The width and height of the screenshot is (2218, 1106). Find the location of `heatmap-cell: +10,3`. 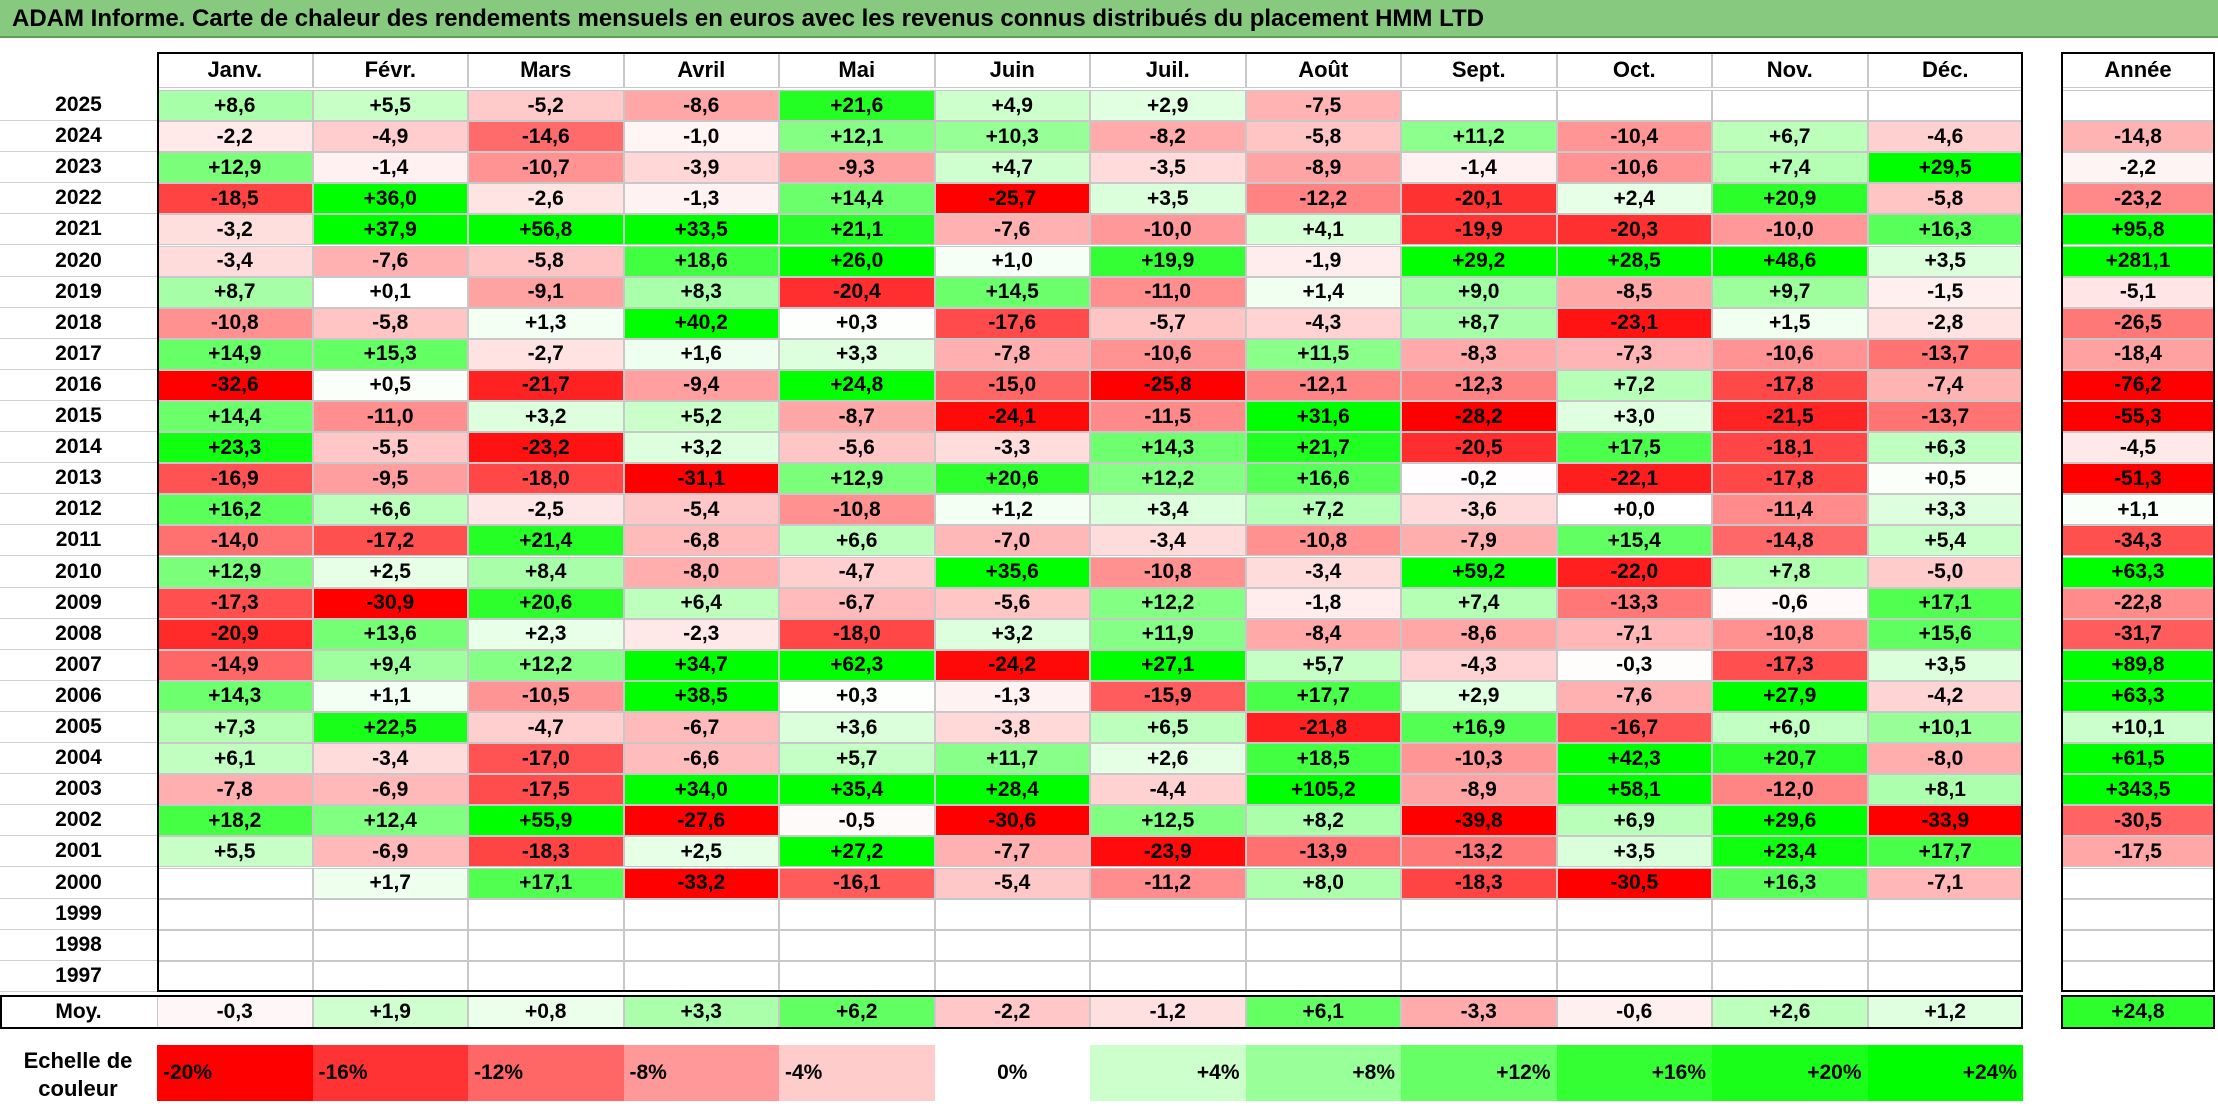

heatmap-cell: +10,3 is located at coordinates (1012, 137).